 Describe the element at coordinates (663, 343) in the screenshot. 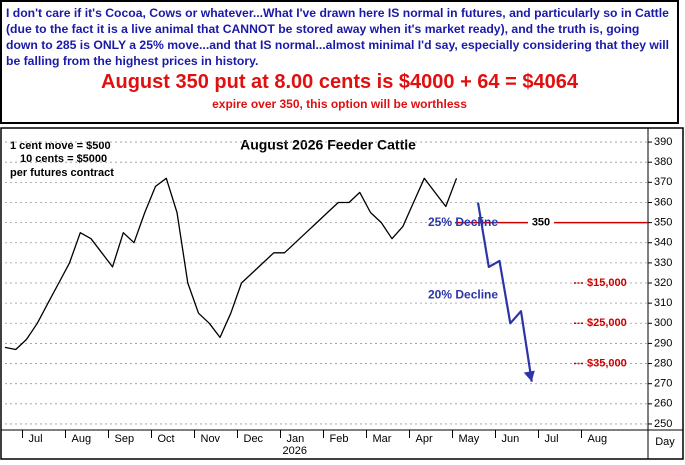

I see `y-tick-label: 290` at that location.